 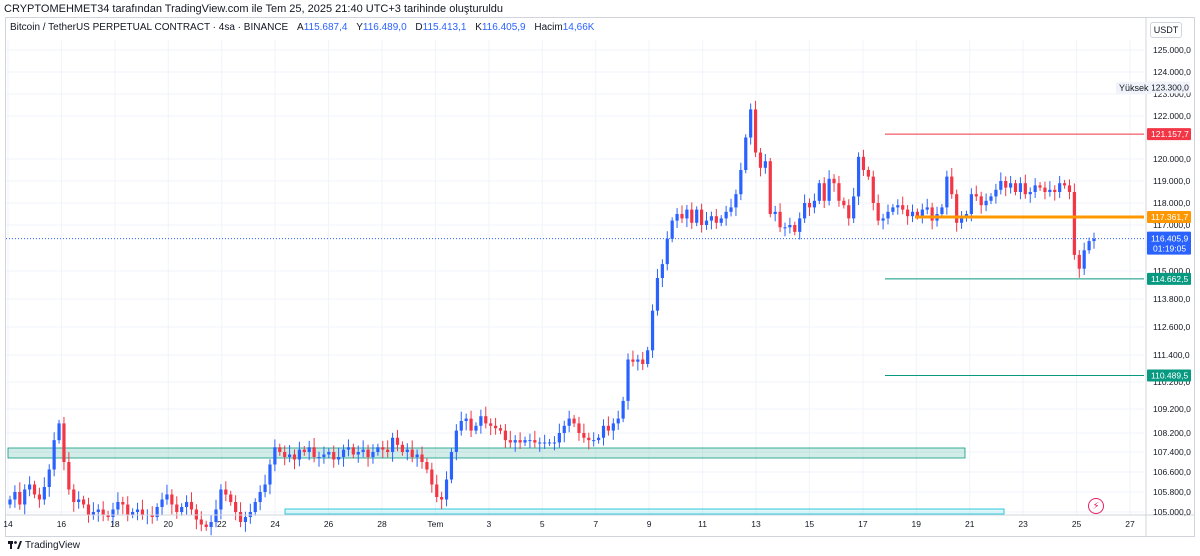 I want to click on high-value-label: 123.300,0, so click(x=1170, y=87).